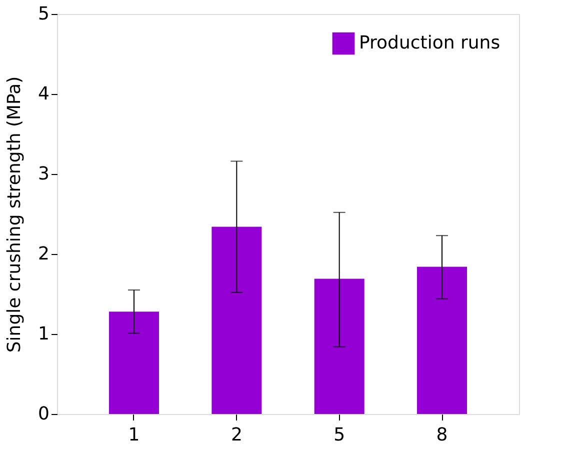  What do you see at coordinates (15, 214) in the screenshot?
I see `y-axis-title: Single crushing strength (MPa)` at bounding box center [15, 214].